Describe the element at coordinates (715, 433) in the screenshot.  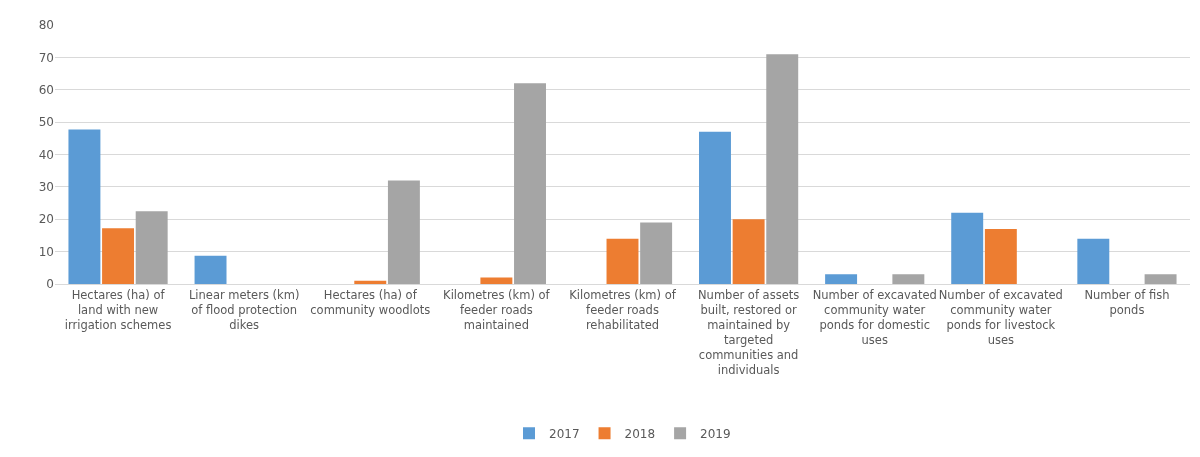
I see `legend-label: 2019` at that location.